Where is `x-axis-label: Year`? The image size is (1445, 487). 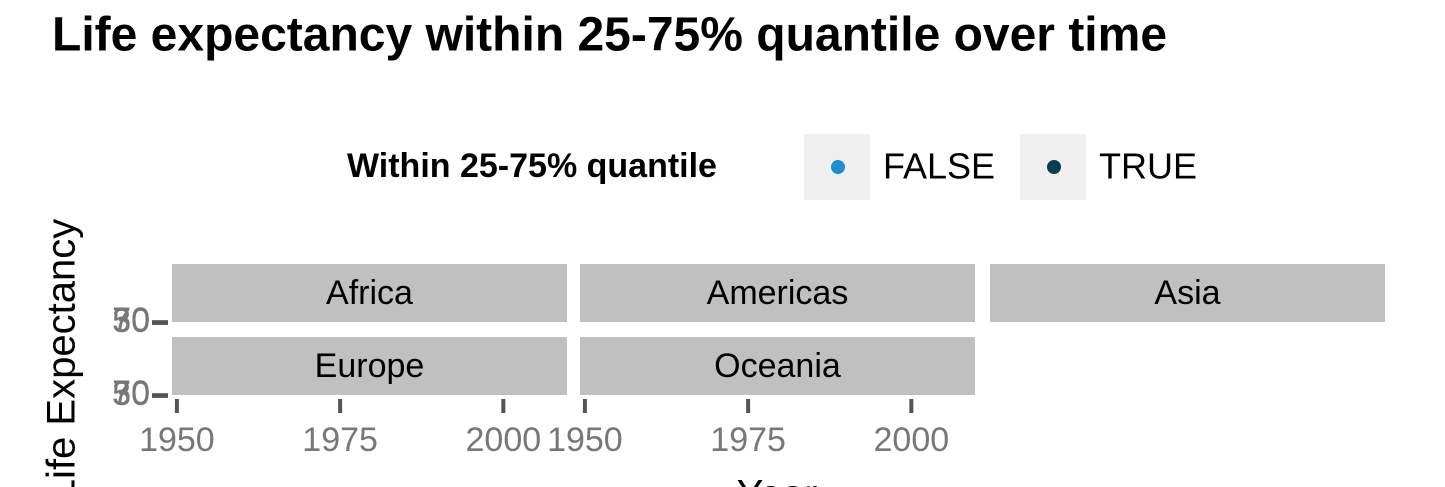 x-axis-label: Year is located at coordinates (777, 480).